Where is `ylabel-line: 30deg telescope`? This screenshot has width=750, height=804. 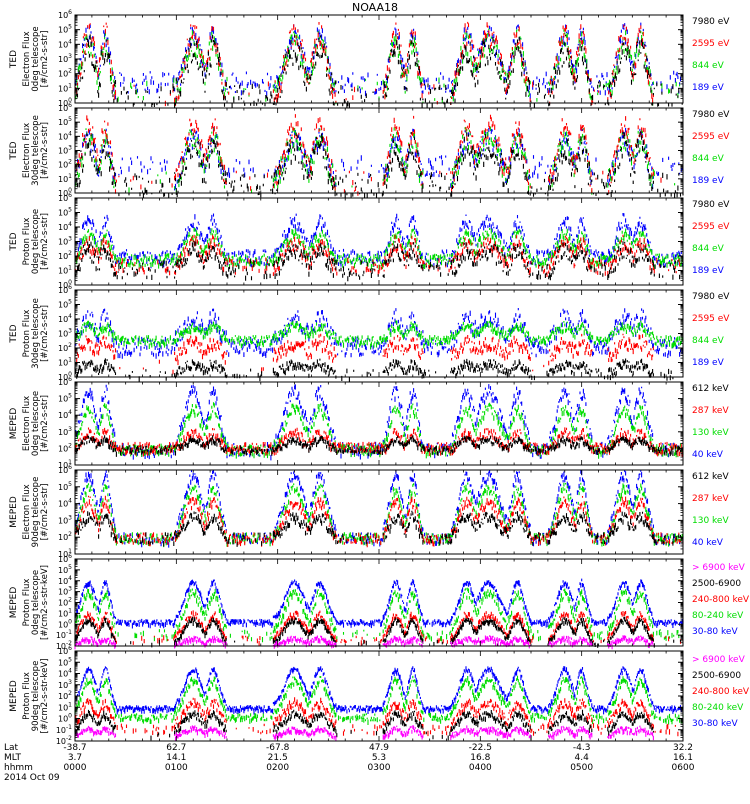 ylabel-line: 30deg telescope is located at coordinates (36, 333).